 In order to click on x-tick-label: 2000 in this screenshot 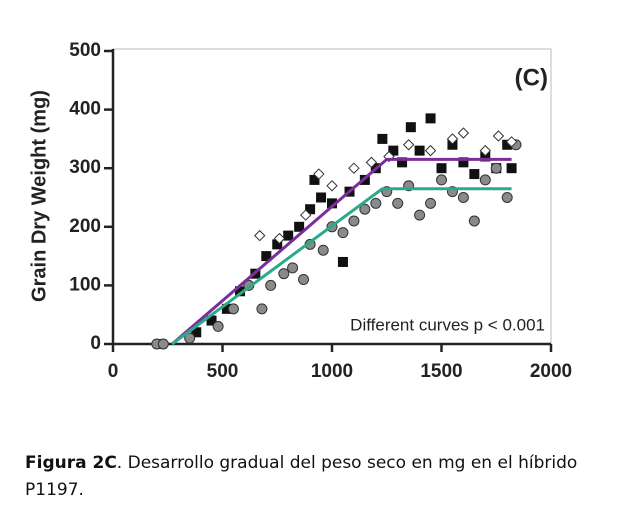, I will do `click(551, 371)`.